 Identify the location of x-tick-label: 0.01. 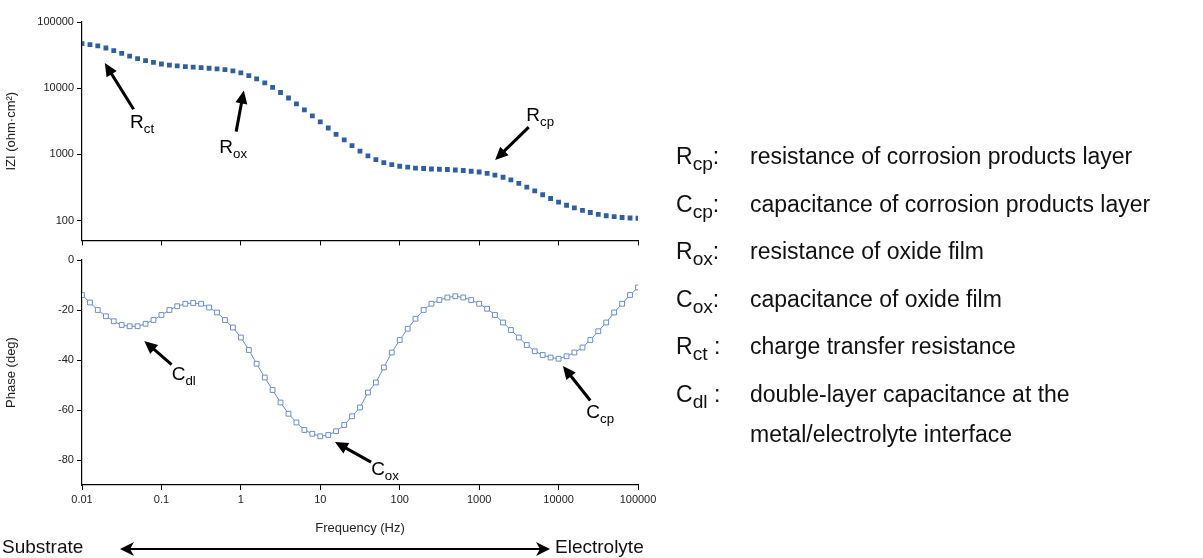
(82, 498).